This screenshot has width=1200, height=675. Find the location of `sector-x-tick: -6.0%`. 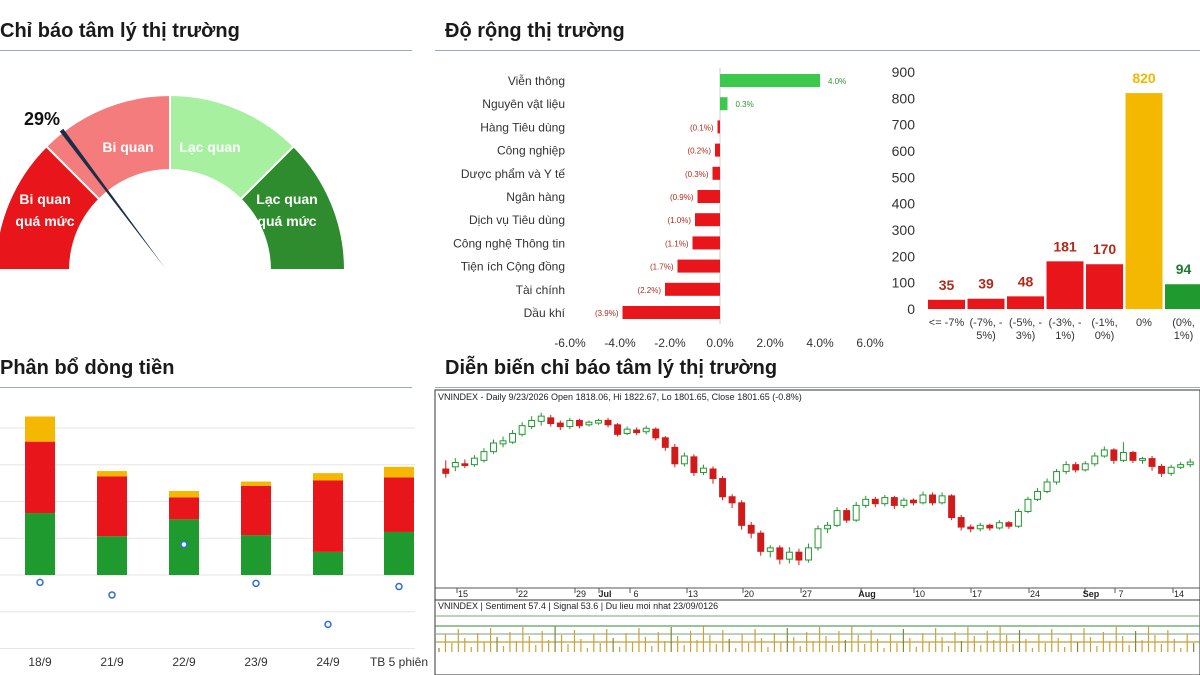

sector-x-tick: -6.0% is located at coordinates (570, 343).